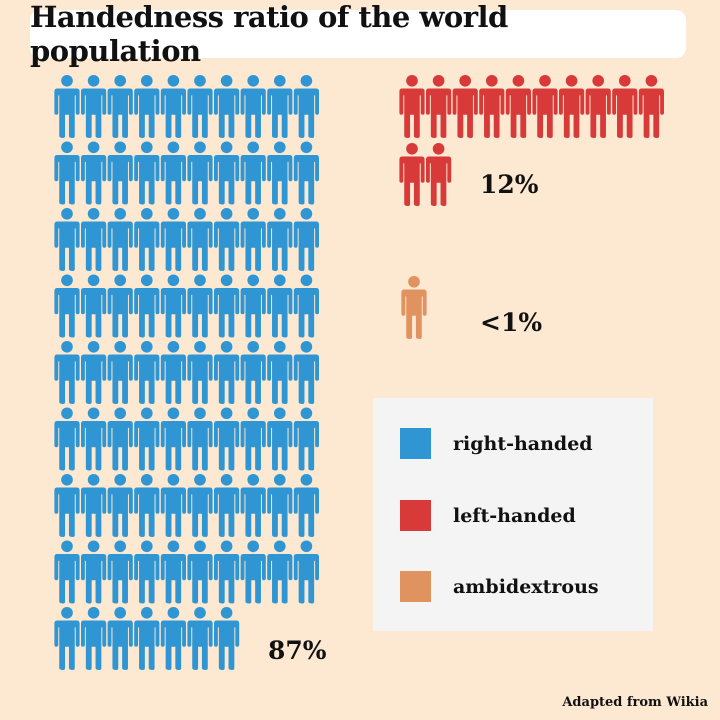 The width and height of the screenshot is (720, 720). What do you see at coordinates (297, 650) in the screenshot?
I see `right-handed-percent: 87%` at bounding box center [297, 650].